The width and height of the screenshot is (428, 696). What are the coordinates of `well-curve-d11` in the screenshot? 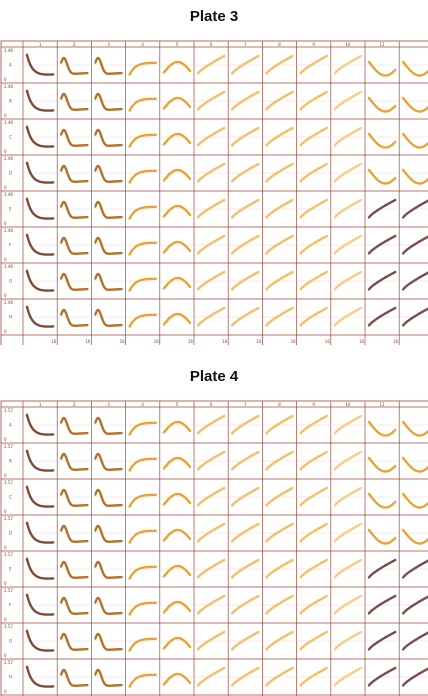 It's located at (382, 536).